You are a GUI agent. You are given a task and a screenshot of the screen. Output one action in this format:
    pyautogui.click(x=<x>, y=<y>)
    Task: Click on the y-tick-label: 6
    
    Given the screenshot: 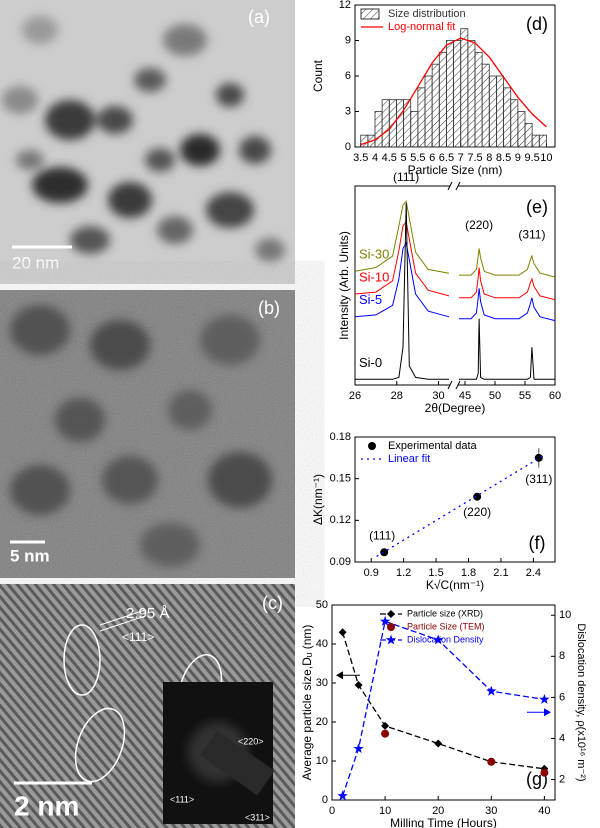 What is the action you would take?
    pyautogui.click(x=348, y=76)
    